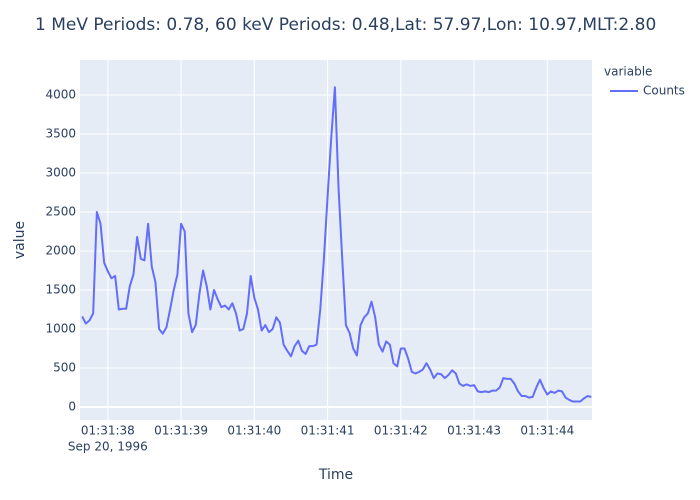  I want to click on y-tick-label: 3500, so click(60, 134).